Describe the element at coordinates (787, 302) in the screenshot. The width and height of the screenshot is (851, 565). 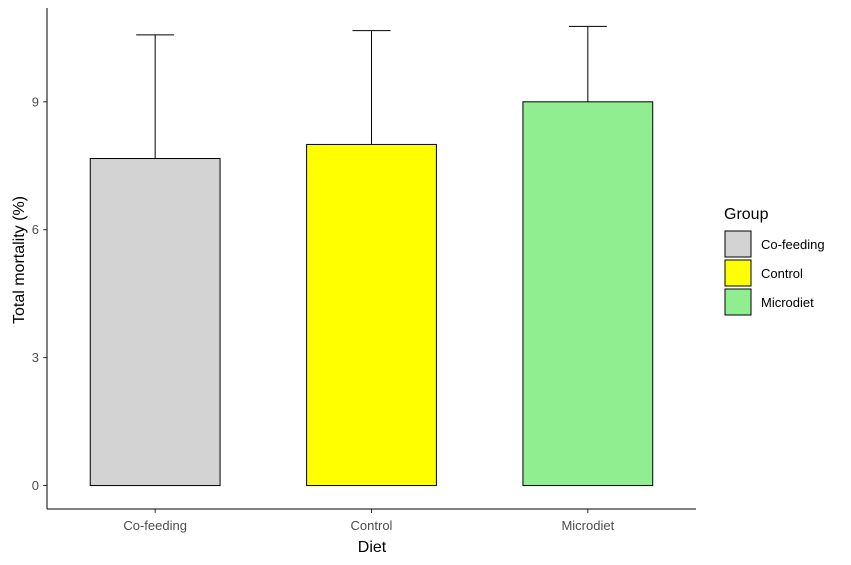
I see `legend-label: Microdiet` at that location.